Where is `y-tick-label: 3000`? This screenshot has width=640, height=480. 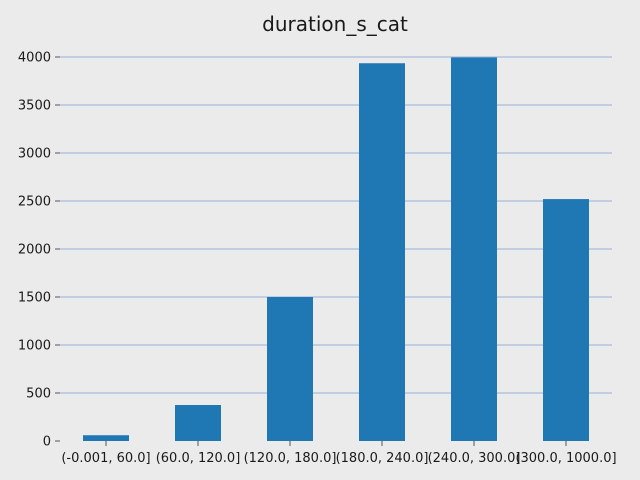 y-tick-label: 3000 is located at coordinates (34, 154).